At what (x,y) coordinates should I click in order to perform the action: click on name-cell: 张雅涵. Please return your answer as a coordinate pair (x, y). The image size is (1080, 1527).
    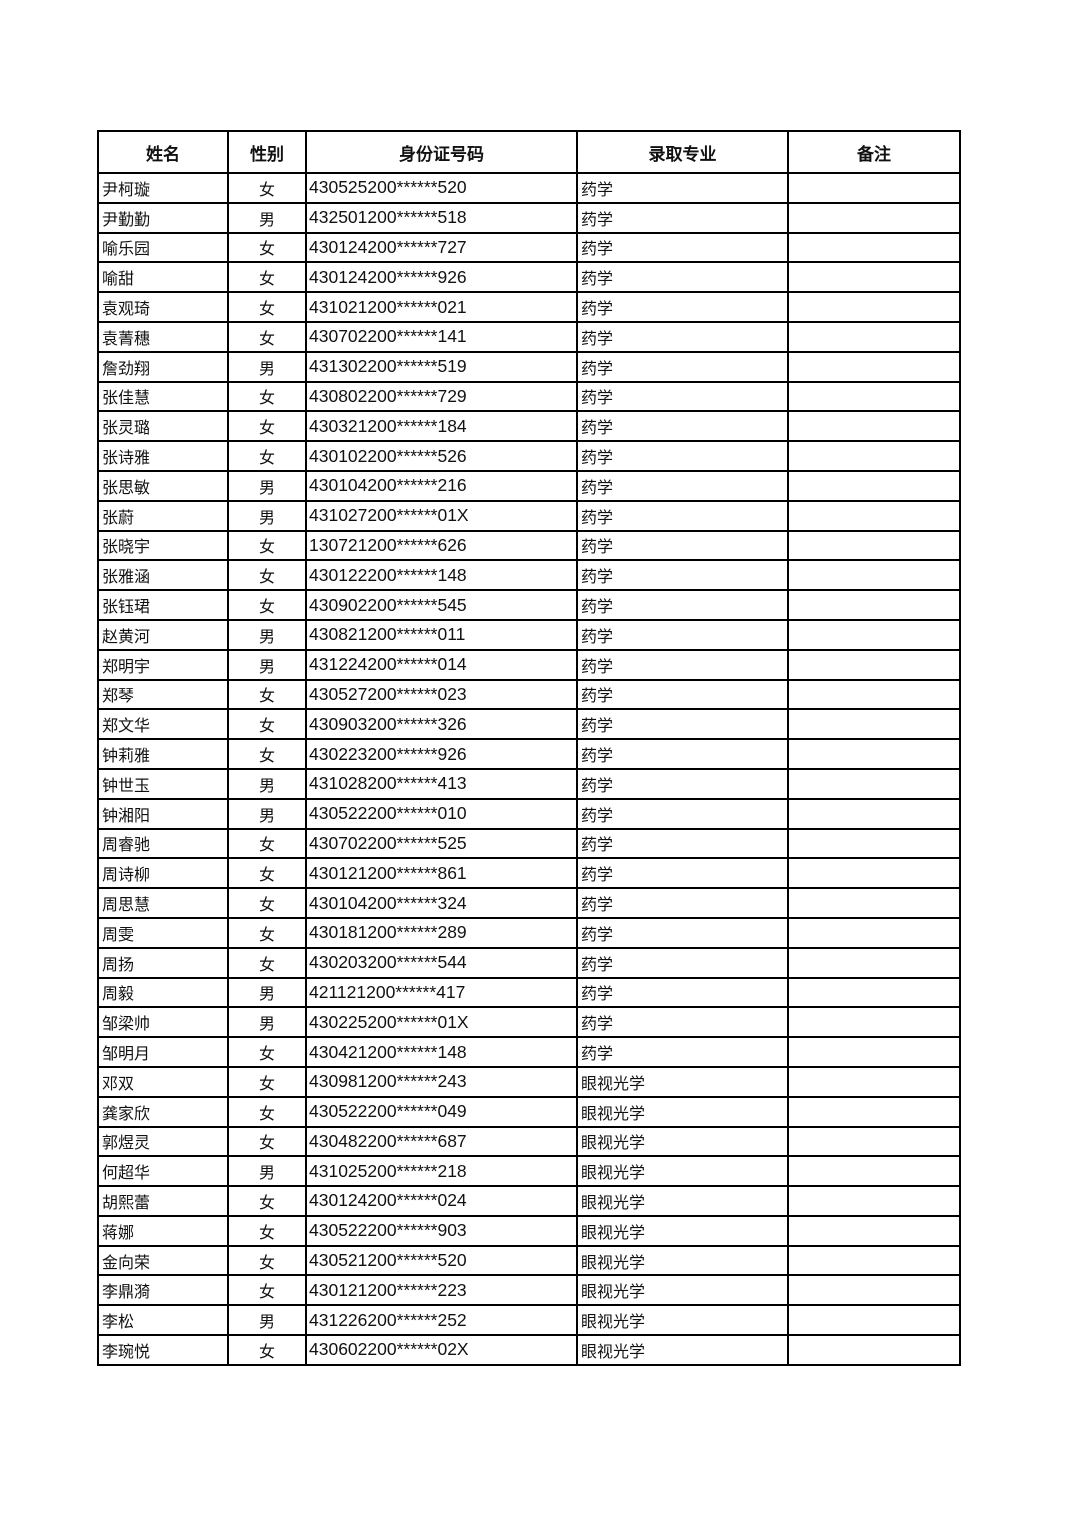
    Looking at the image, I should click on (163, 575).